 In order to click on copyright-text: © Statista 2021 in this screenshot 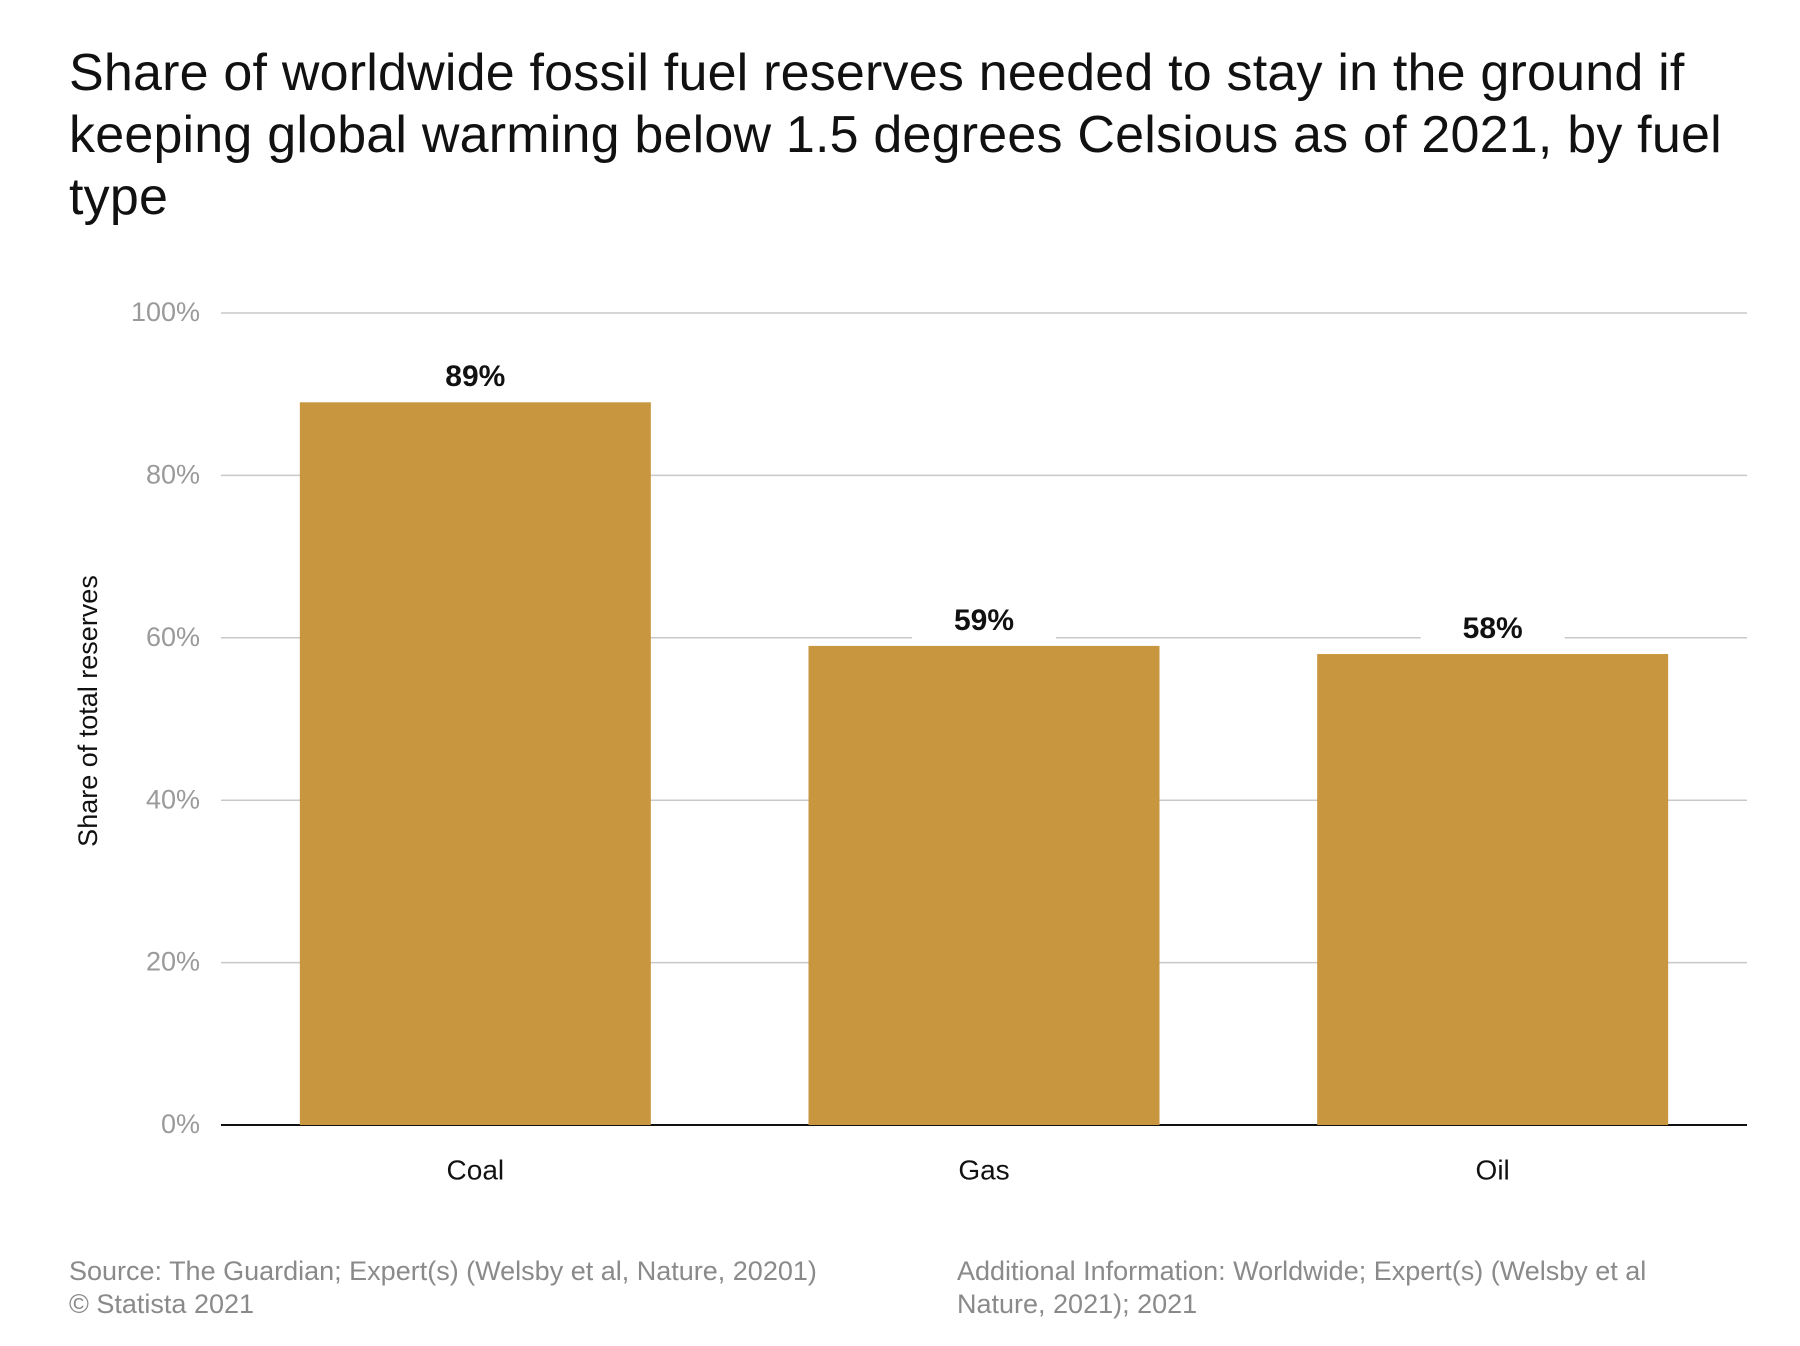, I will do `click(162, 1304)`.